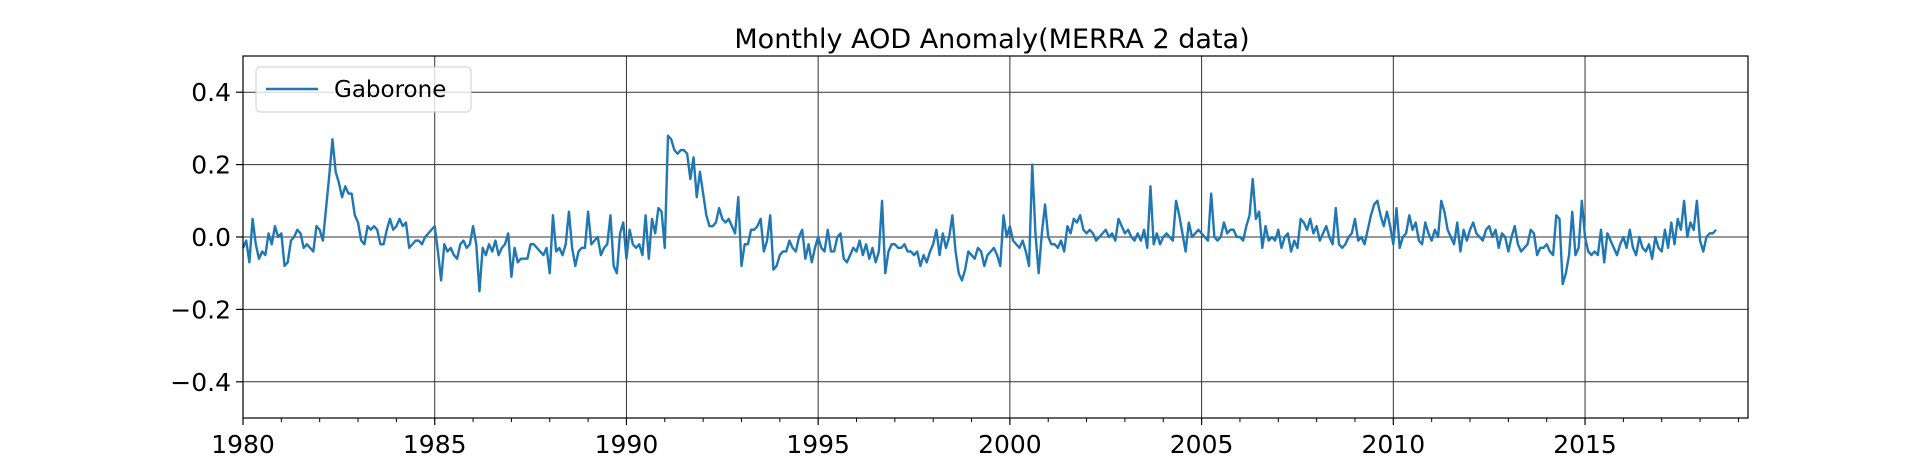 The height and width of the screenshot is (466, 1923). I want to click on legend-label-gaborone: Gaborone, so click(390, 90).